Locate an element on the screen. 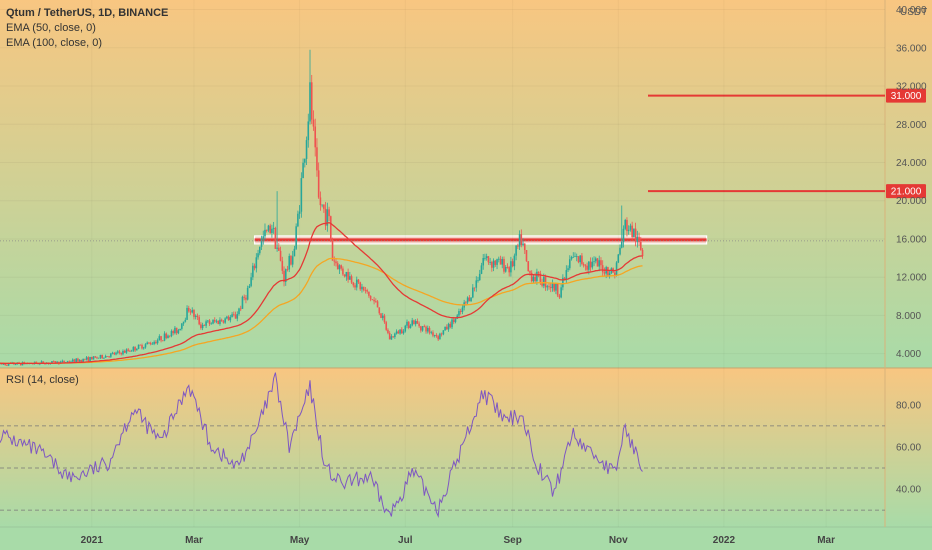 Image resolution: width=932 pixels, height=550 pixels. resistance-zone is located at coordinates (480, 240).